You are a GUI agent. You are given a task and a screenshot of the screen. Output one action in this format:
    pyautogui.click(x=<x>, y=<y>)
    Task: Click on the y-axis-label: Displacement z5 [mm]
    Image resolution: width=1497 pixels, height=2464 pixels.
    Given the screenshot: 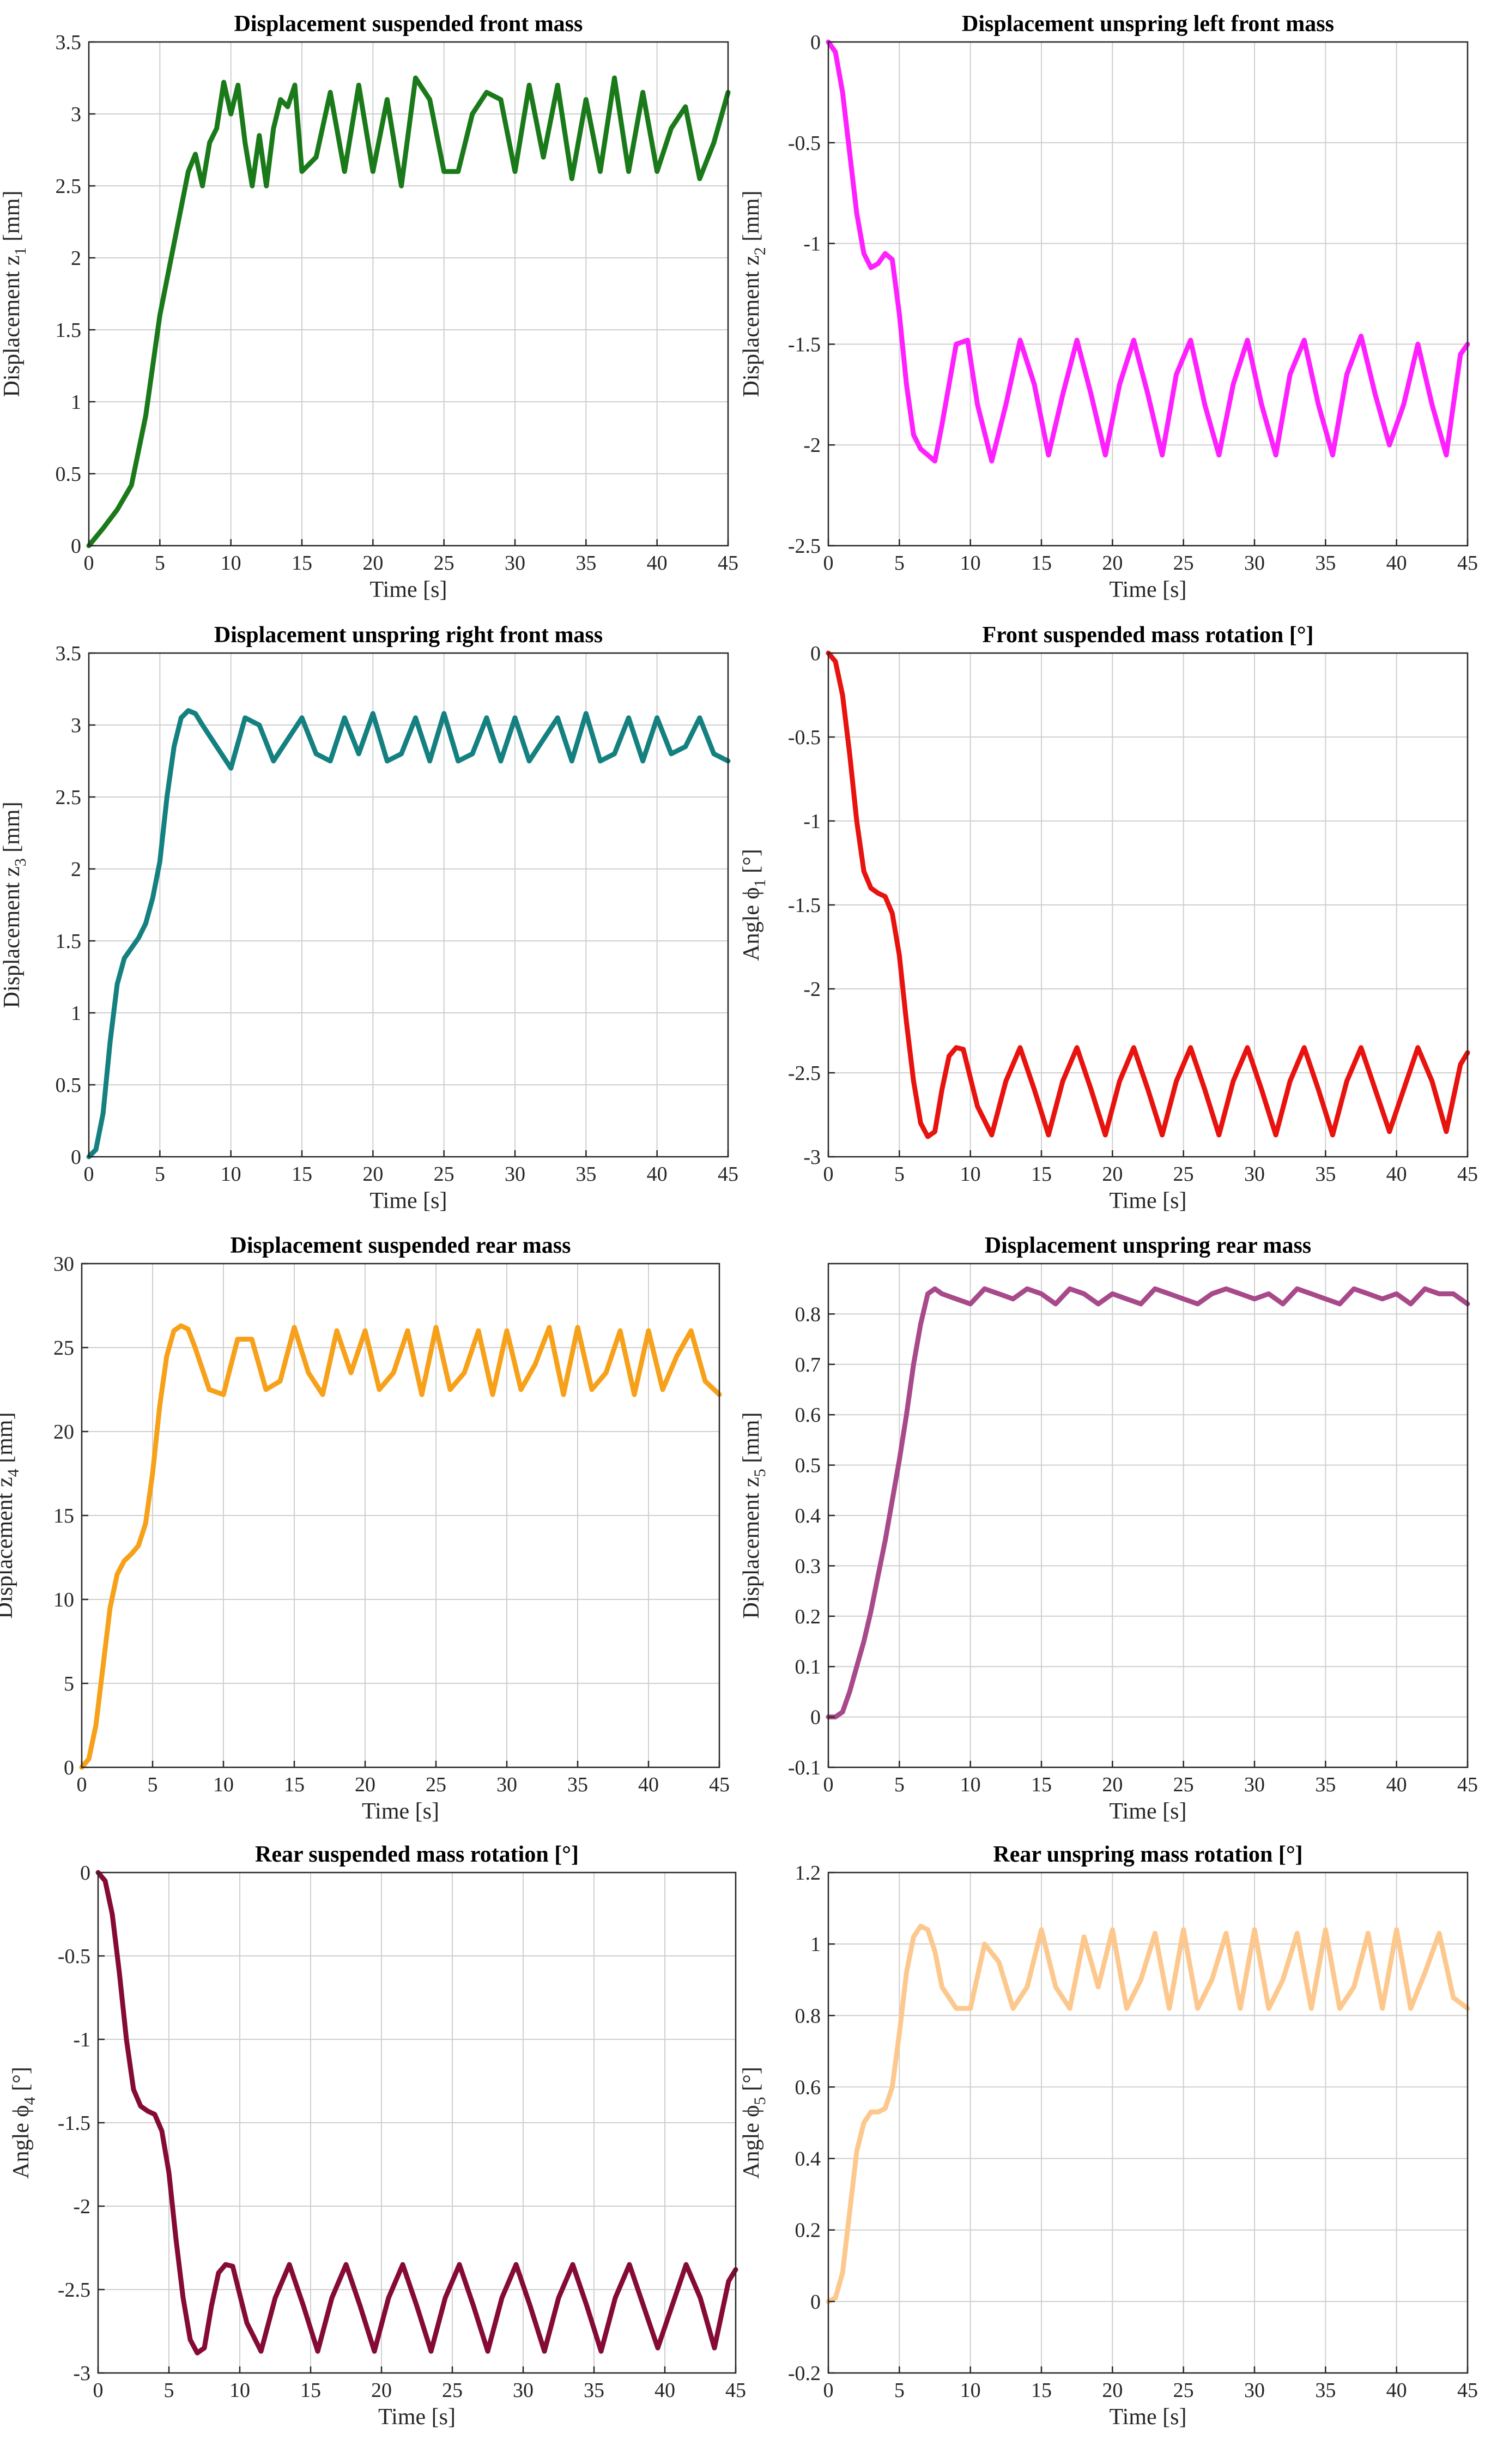 What is the action you would take?
    pyautogui.click(x=754, y=1516)
    